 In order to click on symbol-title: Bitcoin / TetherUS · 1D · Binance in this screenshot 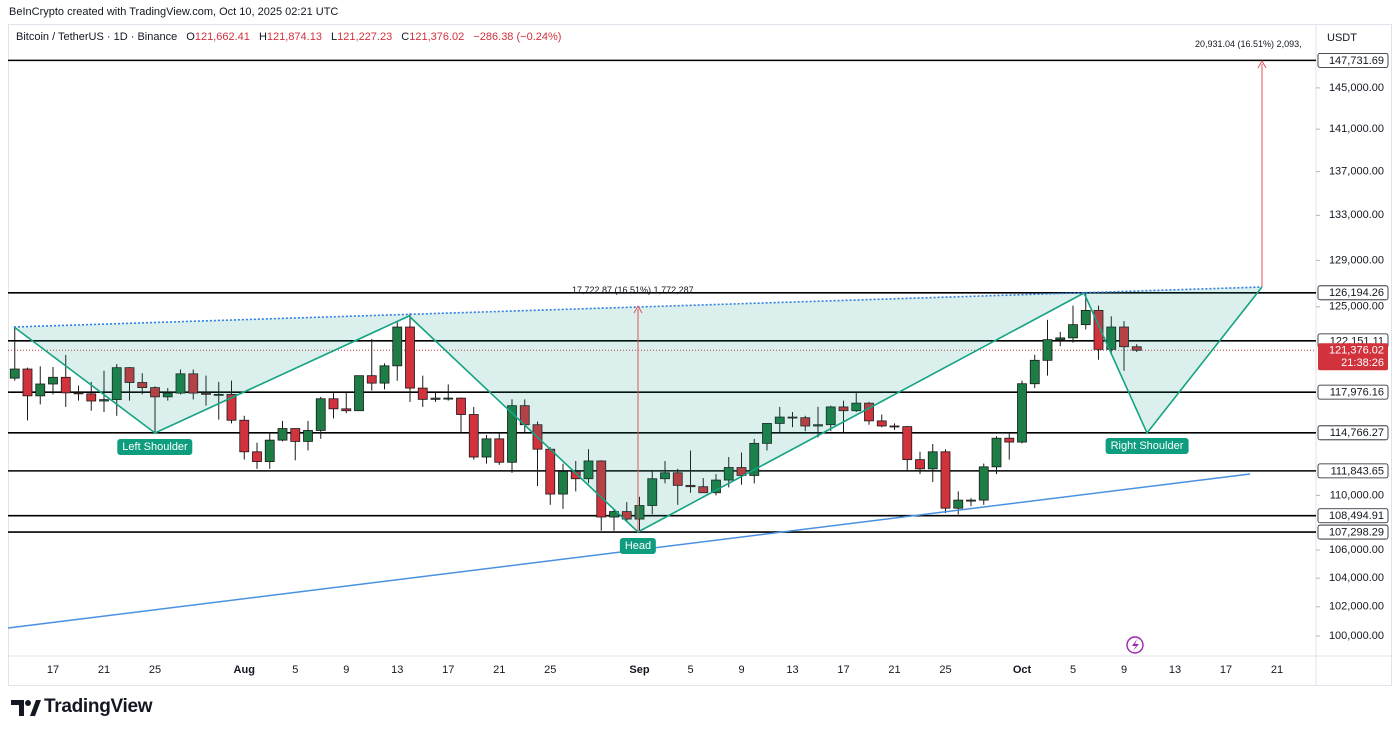, I will do `click(97, 37)`.